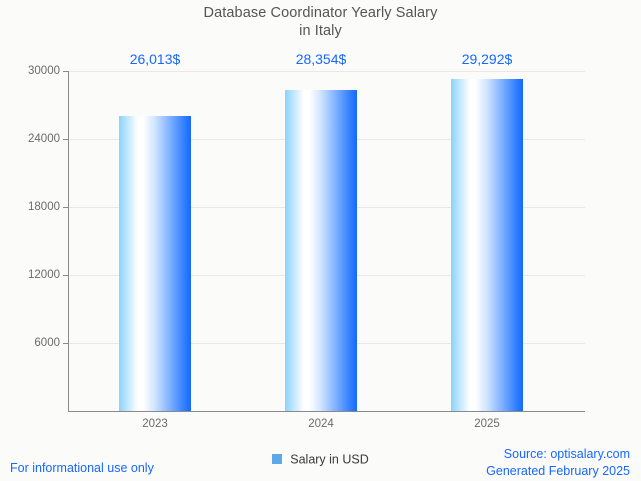  What do you see at coordinates (44, 71) in the screenshot?
I see `y-axis-label-30000: 30000` at bounding box center [44, 71].